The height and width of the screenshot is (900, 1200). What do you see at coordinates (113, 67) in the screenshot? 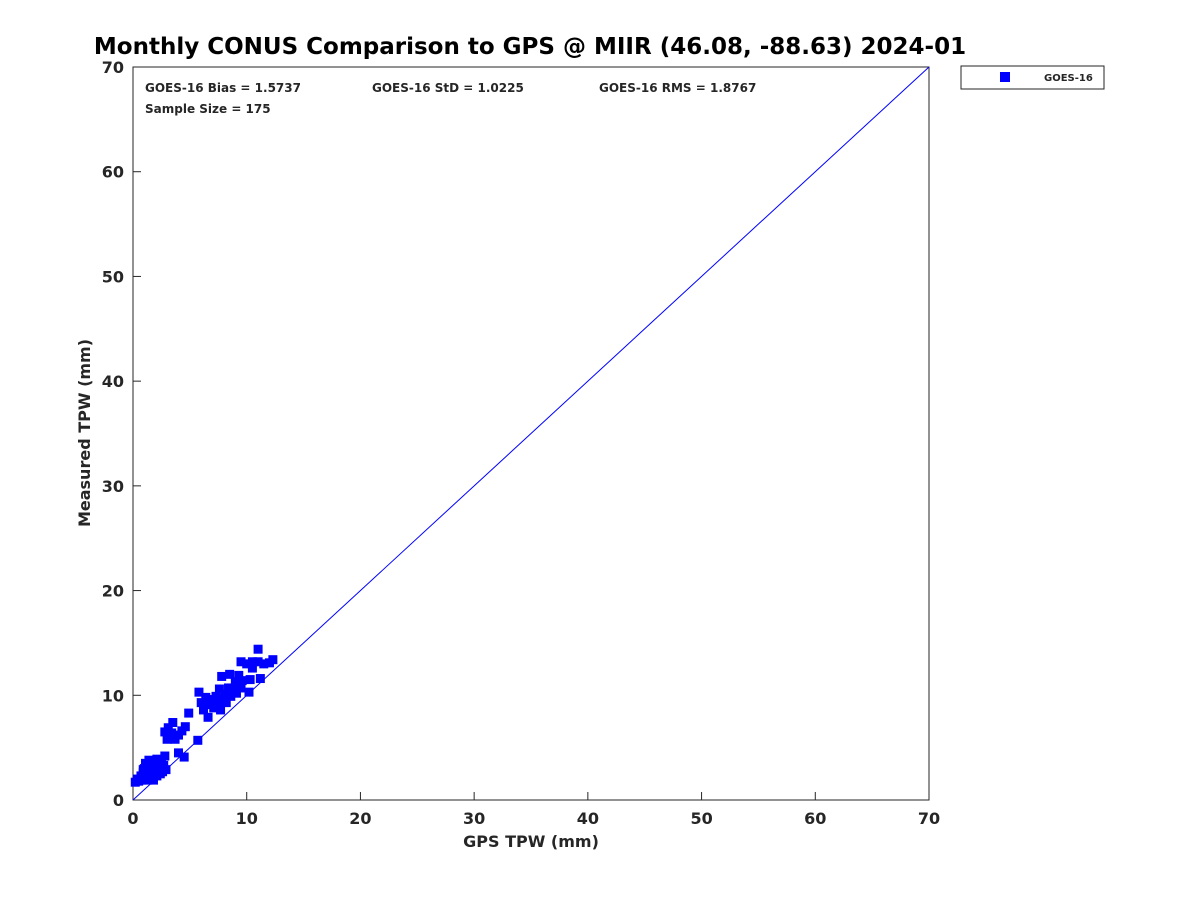
I see `y-tick-label: 70` at bounding box center [113, 67].